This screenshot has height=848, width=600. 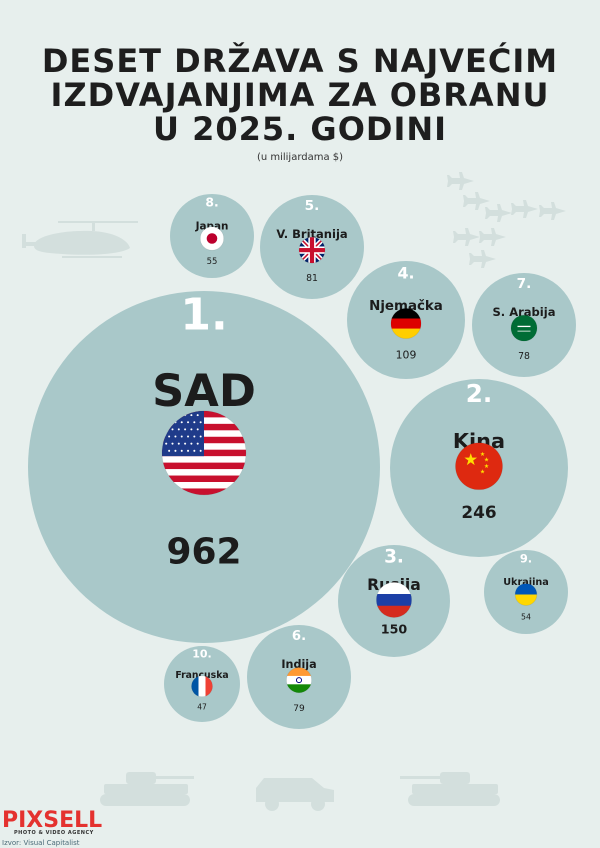 I want to click on rank-label: 9., so click(x=526, y=558).